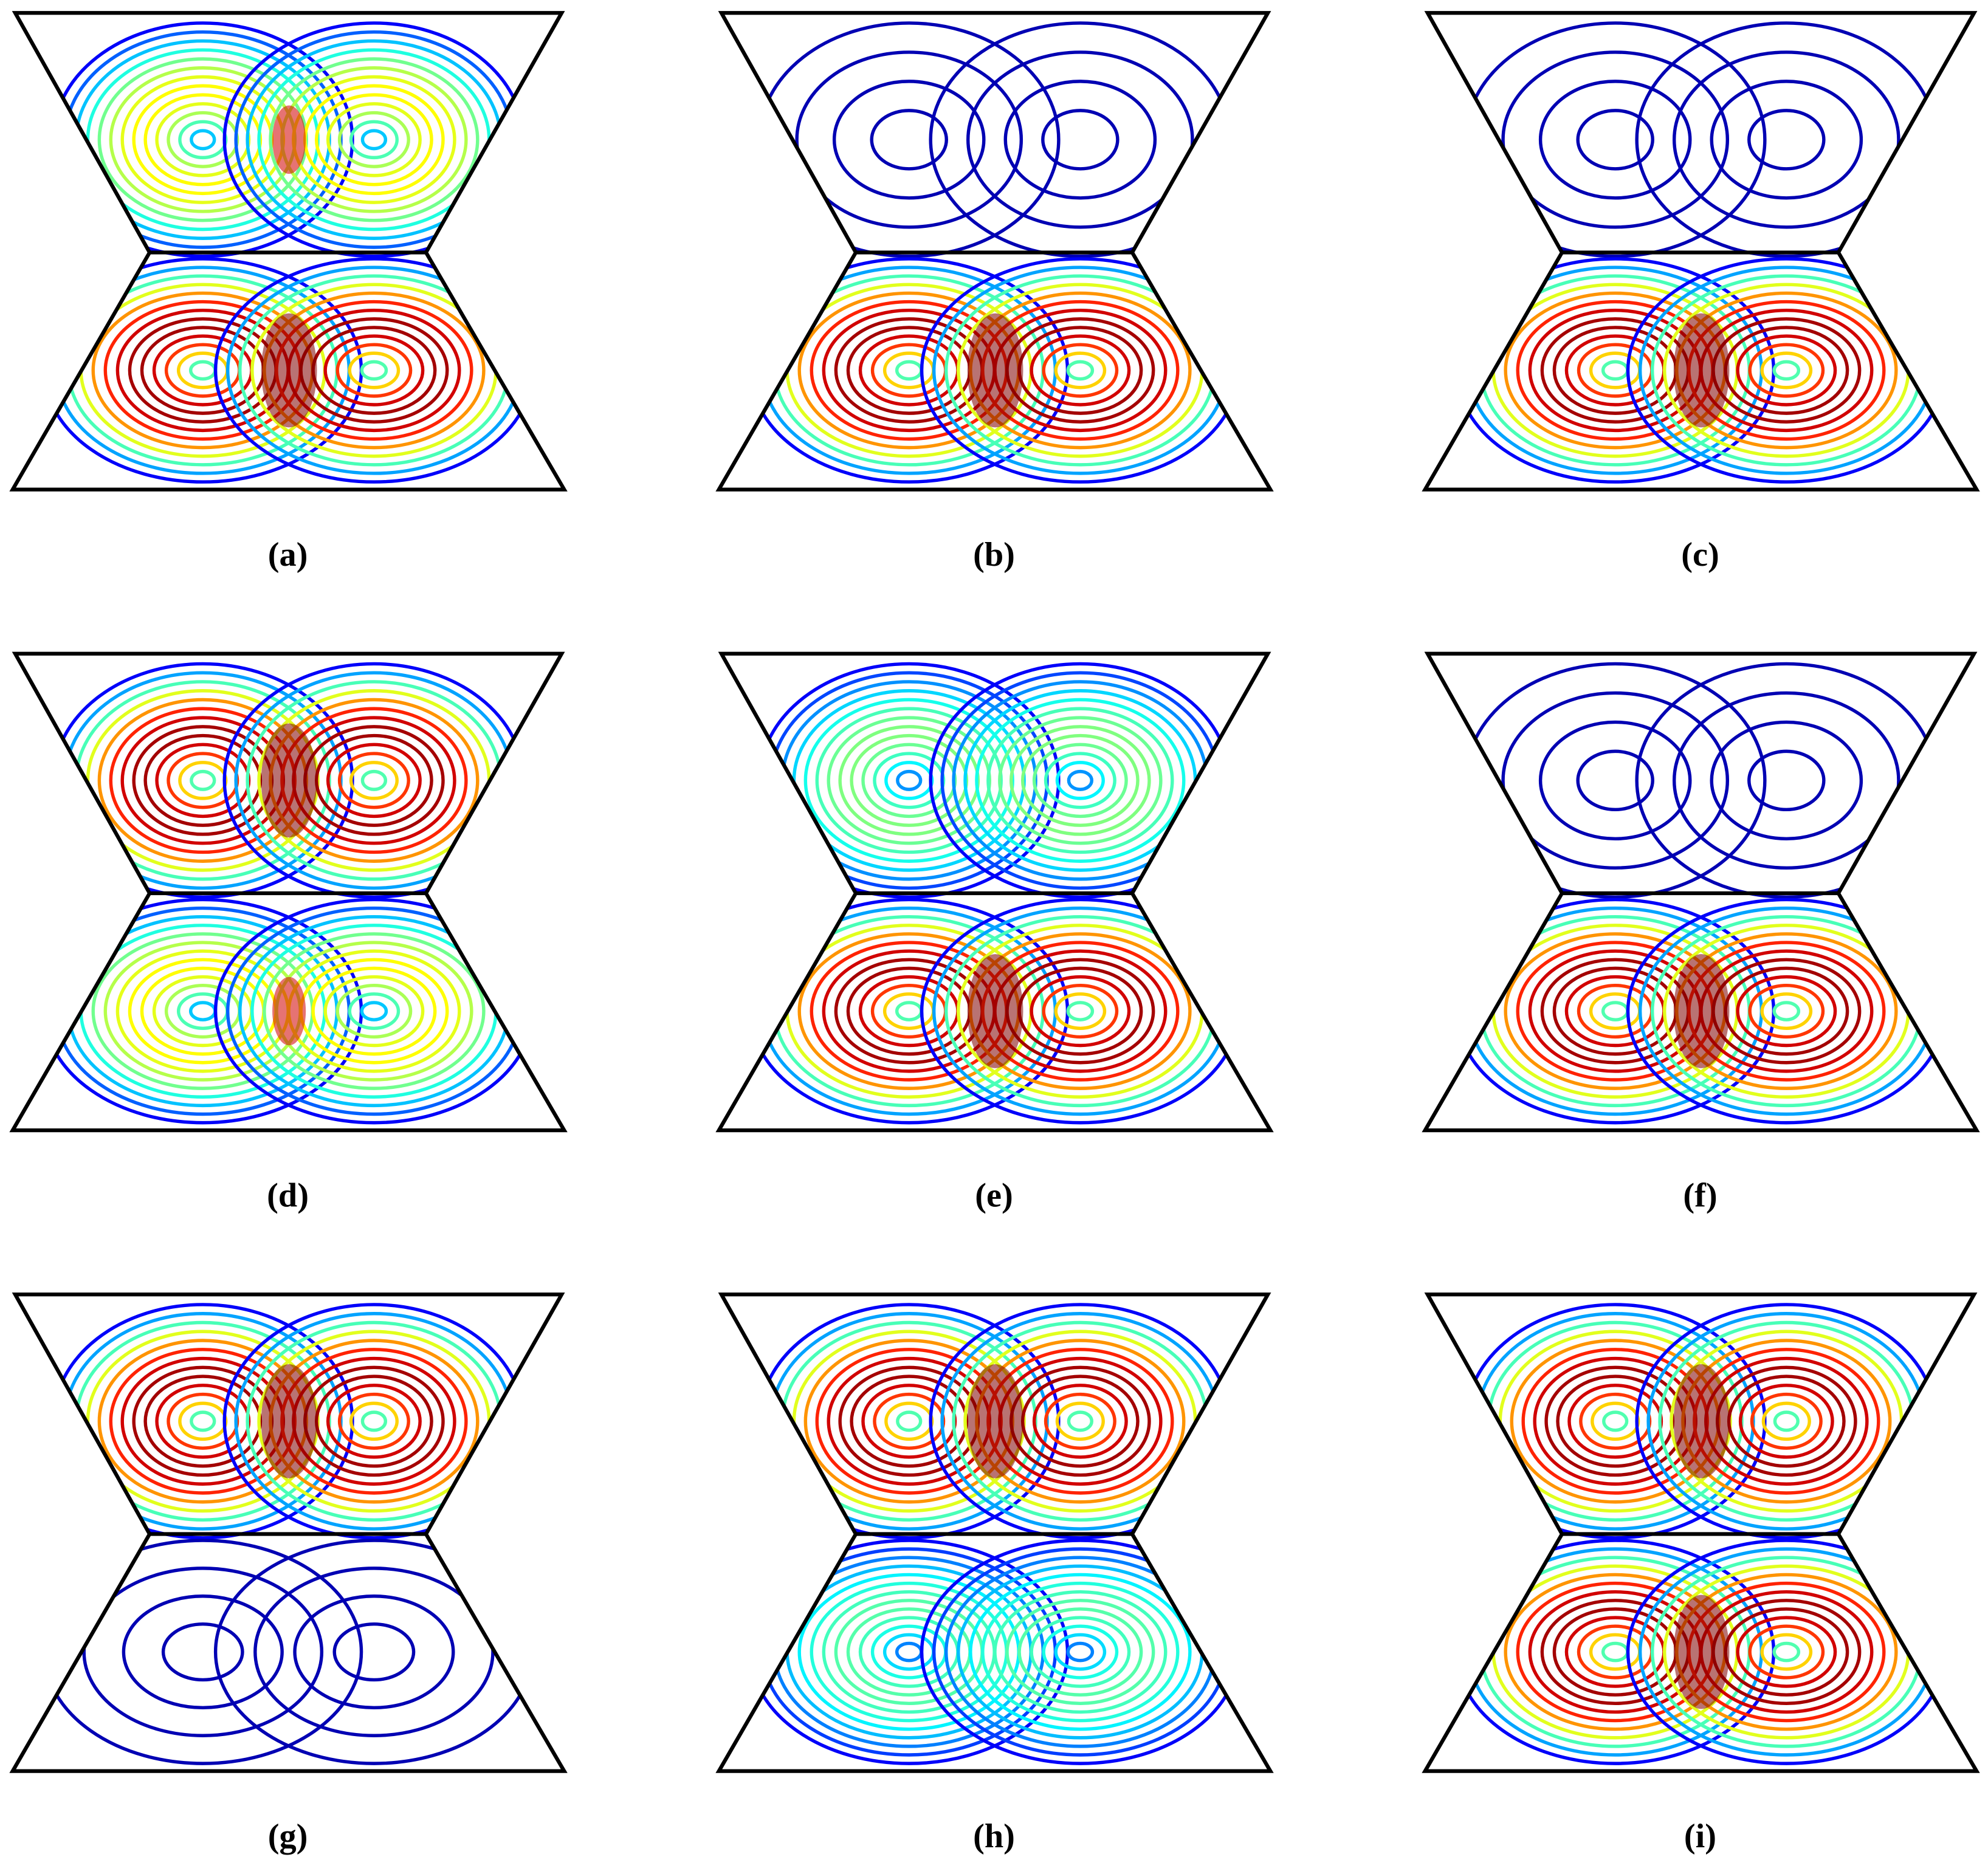  I want to click on panel: (a), so click(288, 292).